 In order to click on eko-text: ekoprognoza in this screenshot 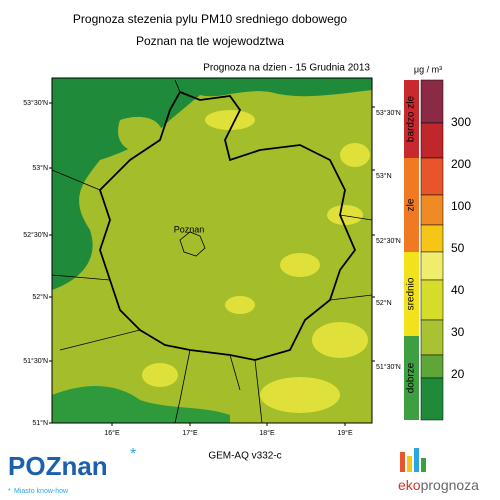, I will do `click(438, 485)`.